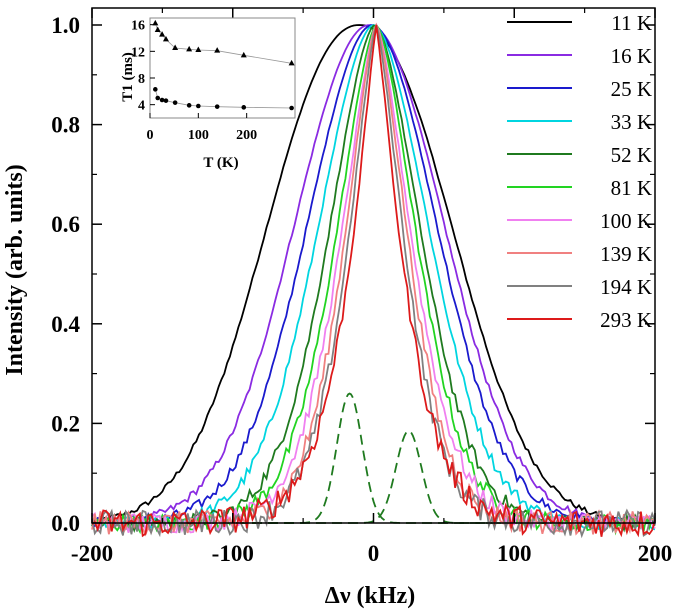 This screenshot has height=611, width=675. Describe the element at coordinates (141, 79) in the screenshot. I see `inset-y-tick-label: 8` at that location.